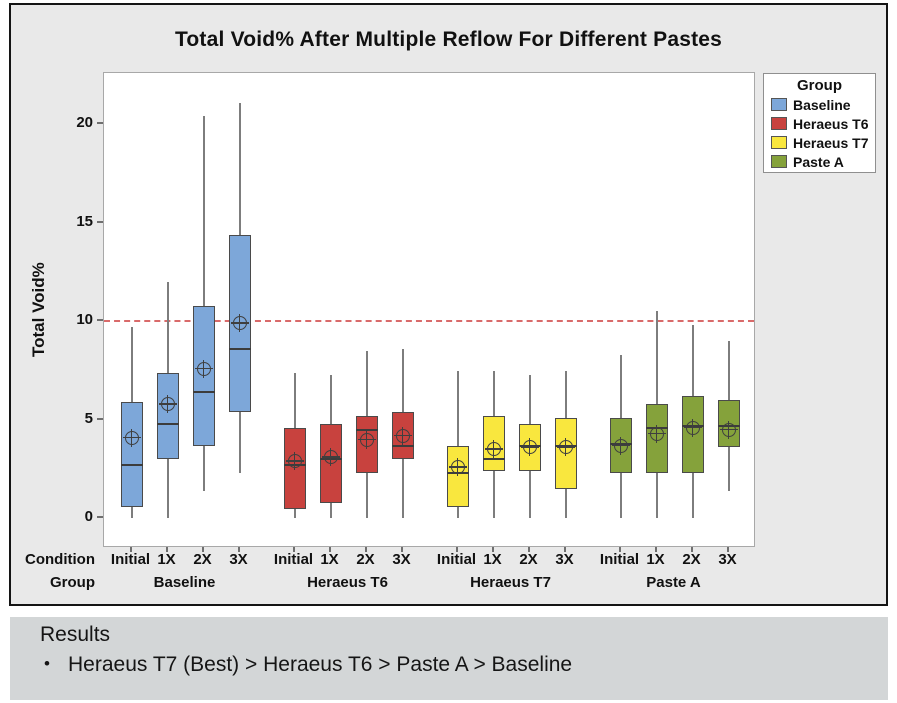 The width and height of the screenshot is (897, 703). I want to click on legend-entry-label: Paste A, so click(818, 161).